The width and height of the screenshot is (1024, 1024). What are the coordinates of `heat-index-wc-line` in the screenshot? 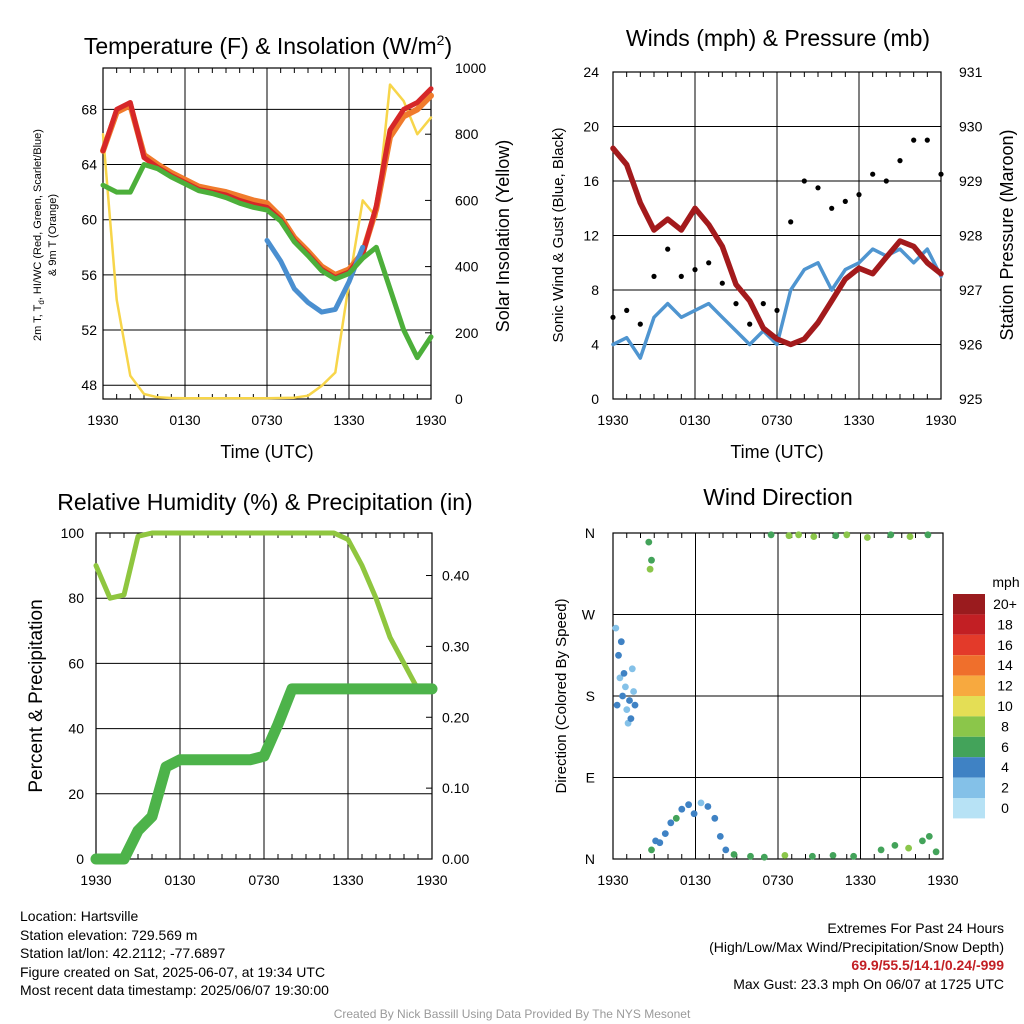 It's located at (315, 276).